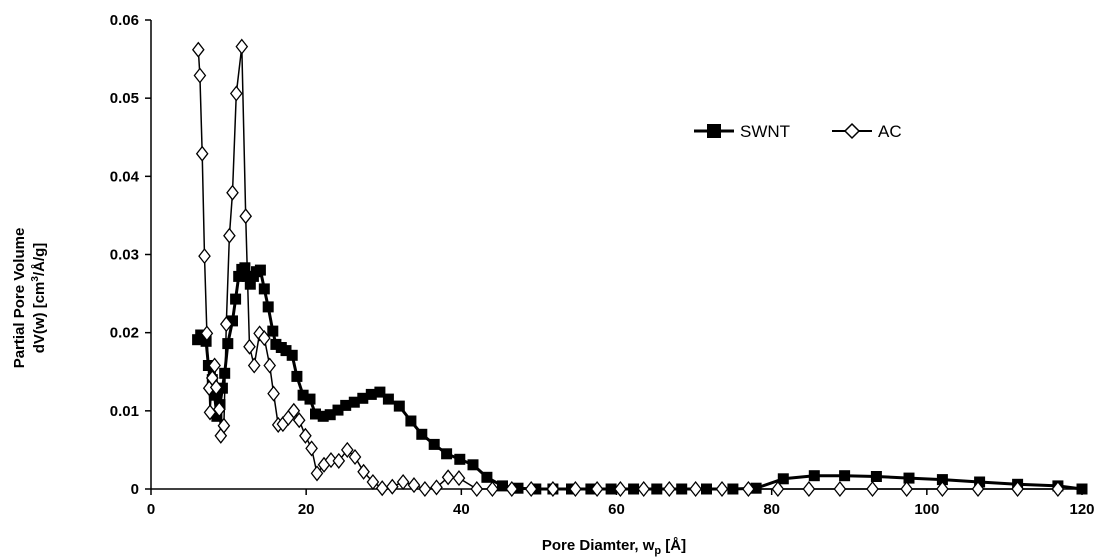 Image resolution: width=1102 pixels, height=558 pixels. What do you see at coordinates (673, 545) in the screenshot?
I see `x-axis-title-suffix: [Å]` at bounding box center [673, 545].